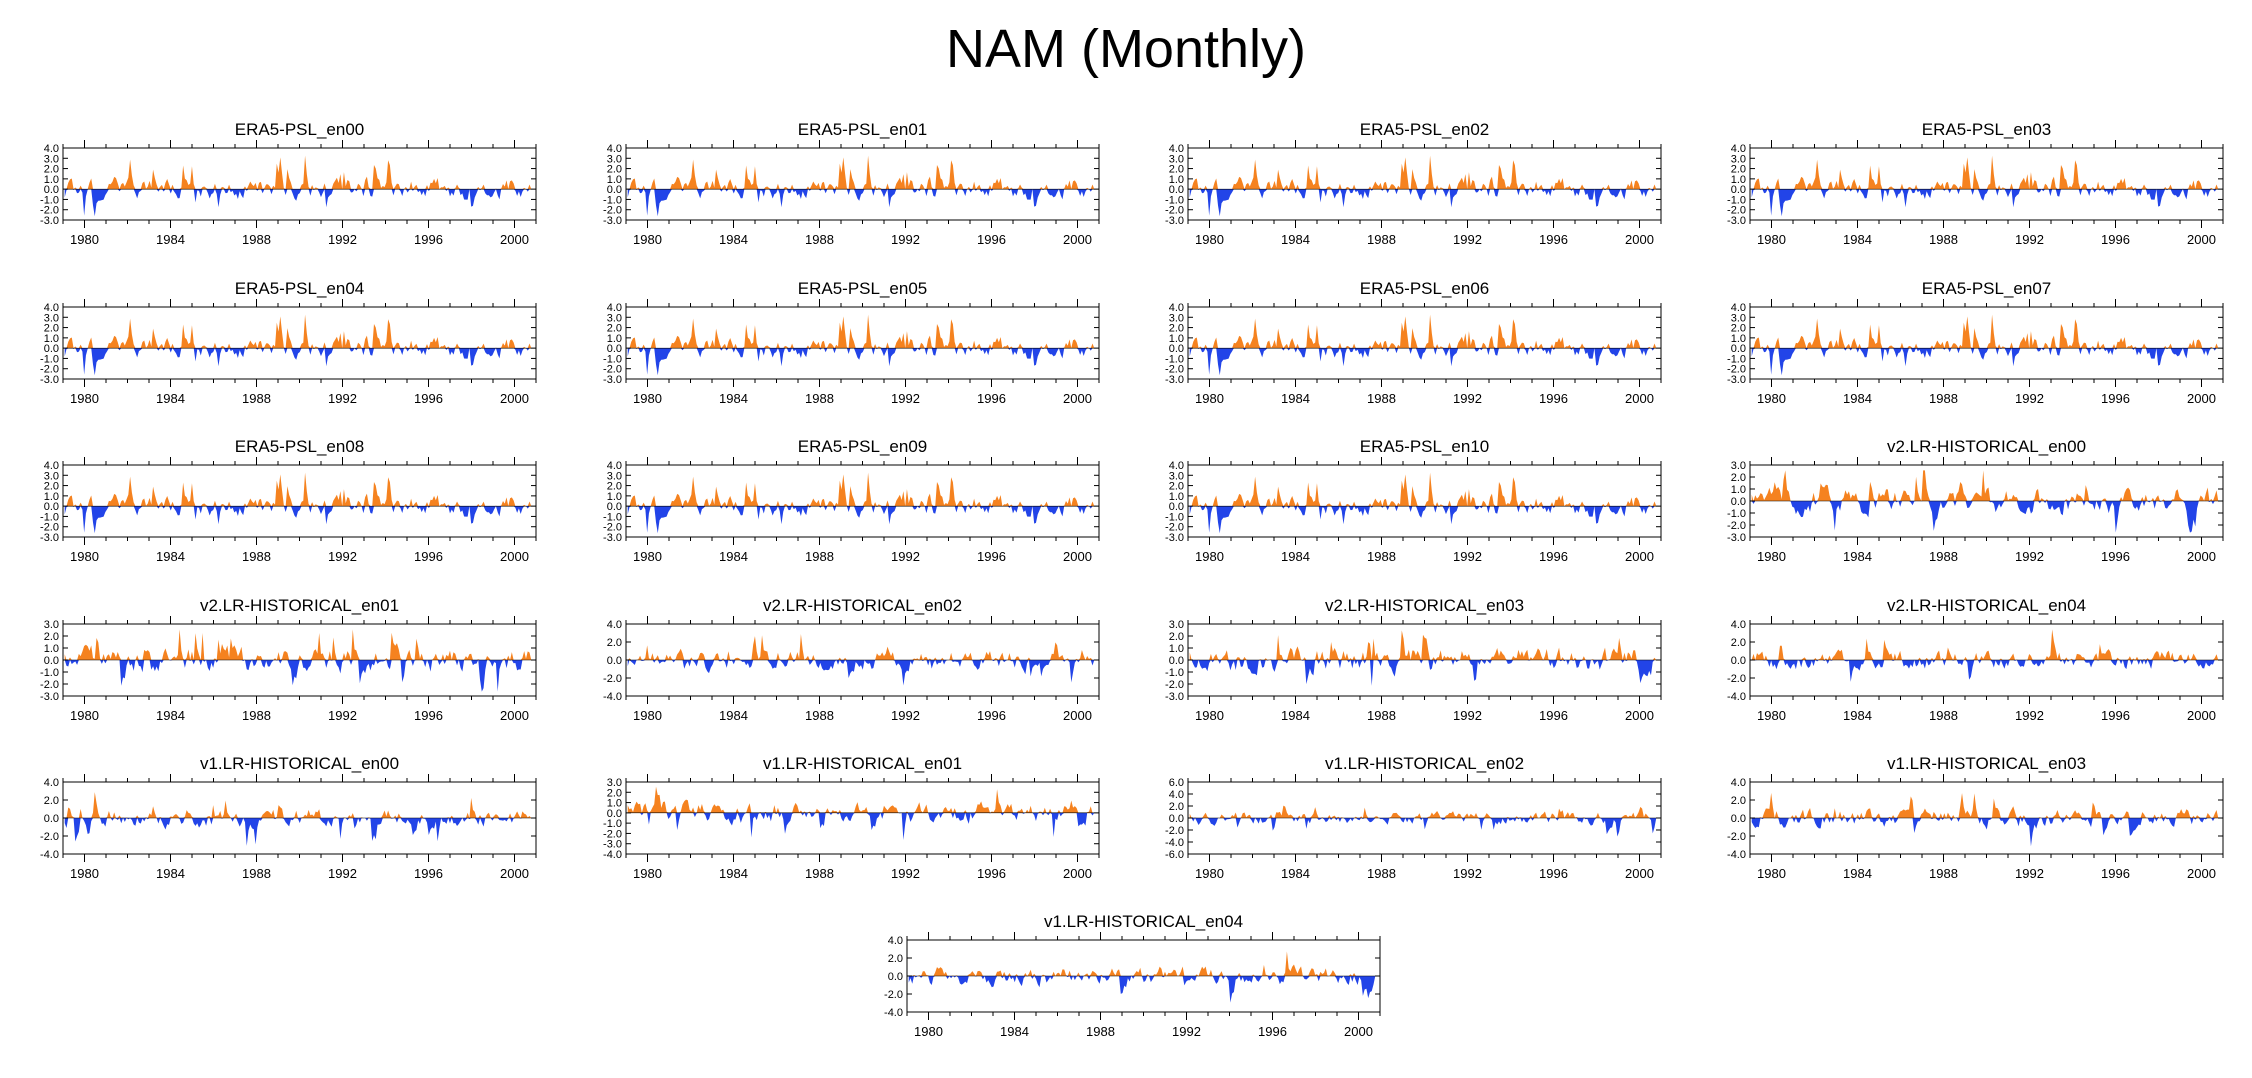  I want to click on panel-title: v1.LR-HISTORICAL_en01, so click(862, 763).